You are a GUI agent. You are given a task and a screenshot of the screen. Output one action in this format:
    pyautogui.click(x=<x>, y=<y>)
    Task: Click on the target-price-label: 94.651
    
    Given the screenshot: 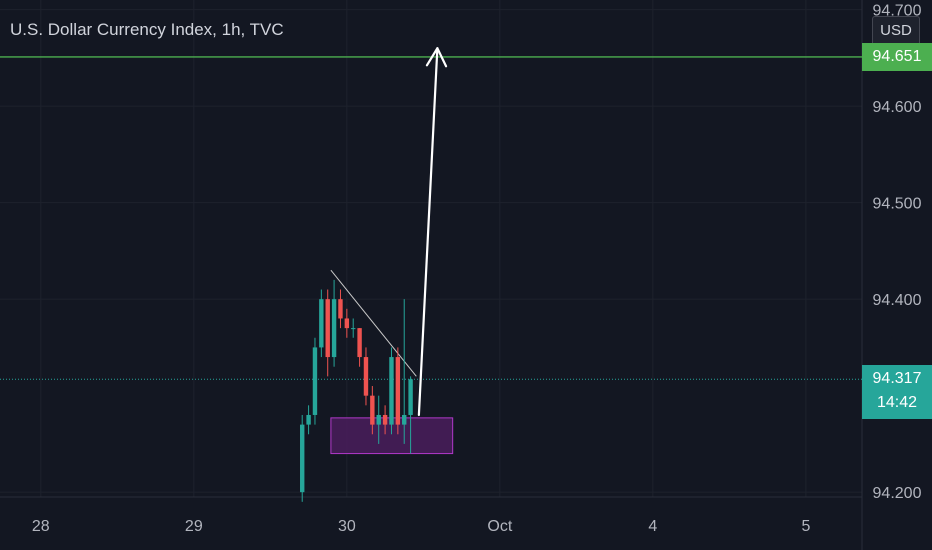 What is the action you would take?
    pyautogui.click(x=897, y=56)
    